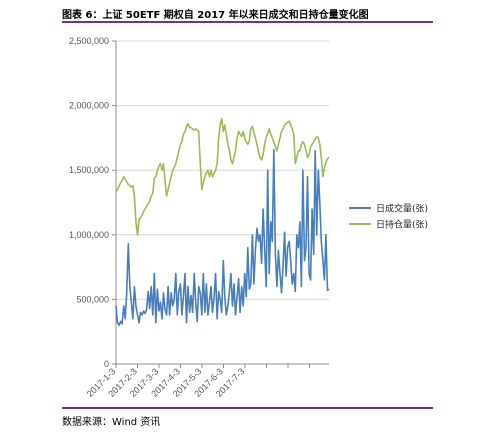 The image size is (500, 436). Describe the element at coordinates (247, 408) in the screenshot. I see `bottom-divider` at that location.